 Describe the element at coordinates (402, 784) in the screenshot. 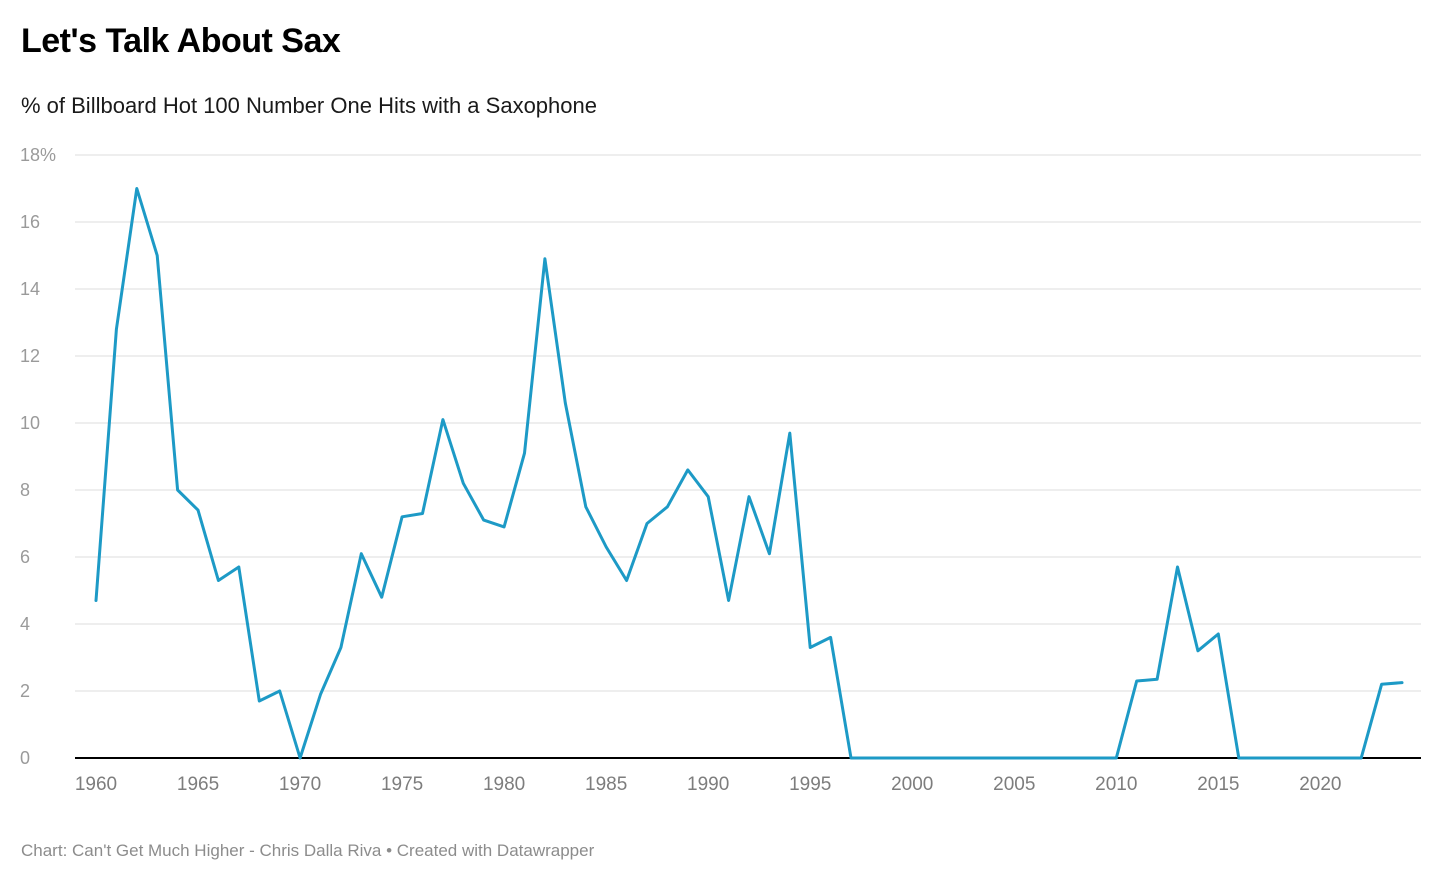

I see `x-tick-label: 1975` at that location.